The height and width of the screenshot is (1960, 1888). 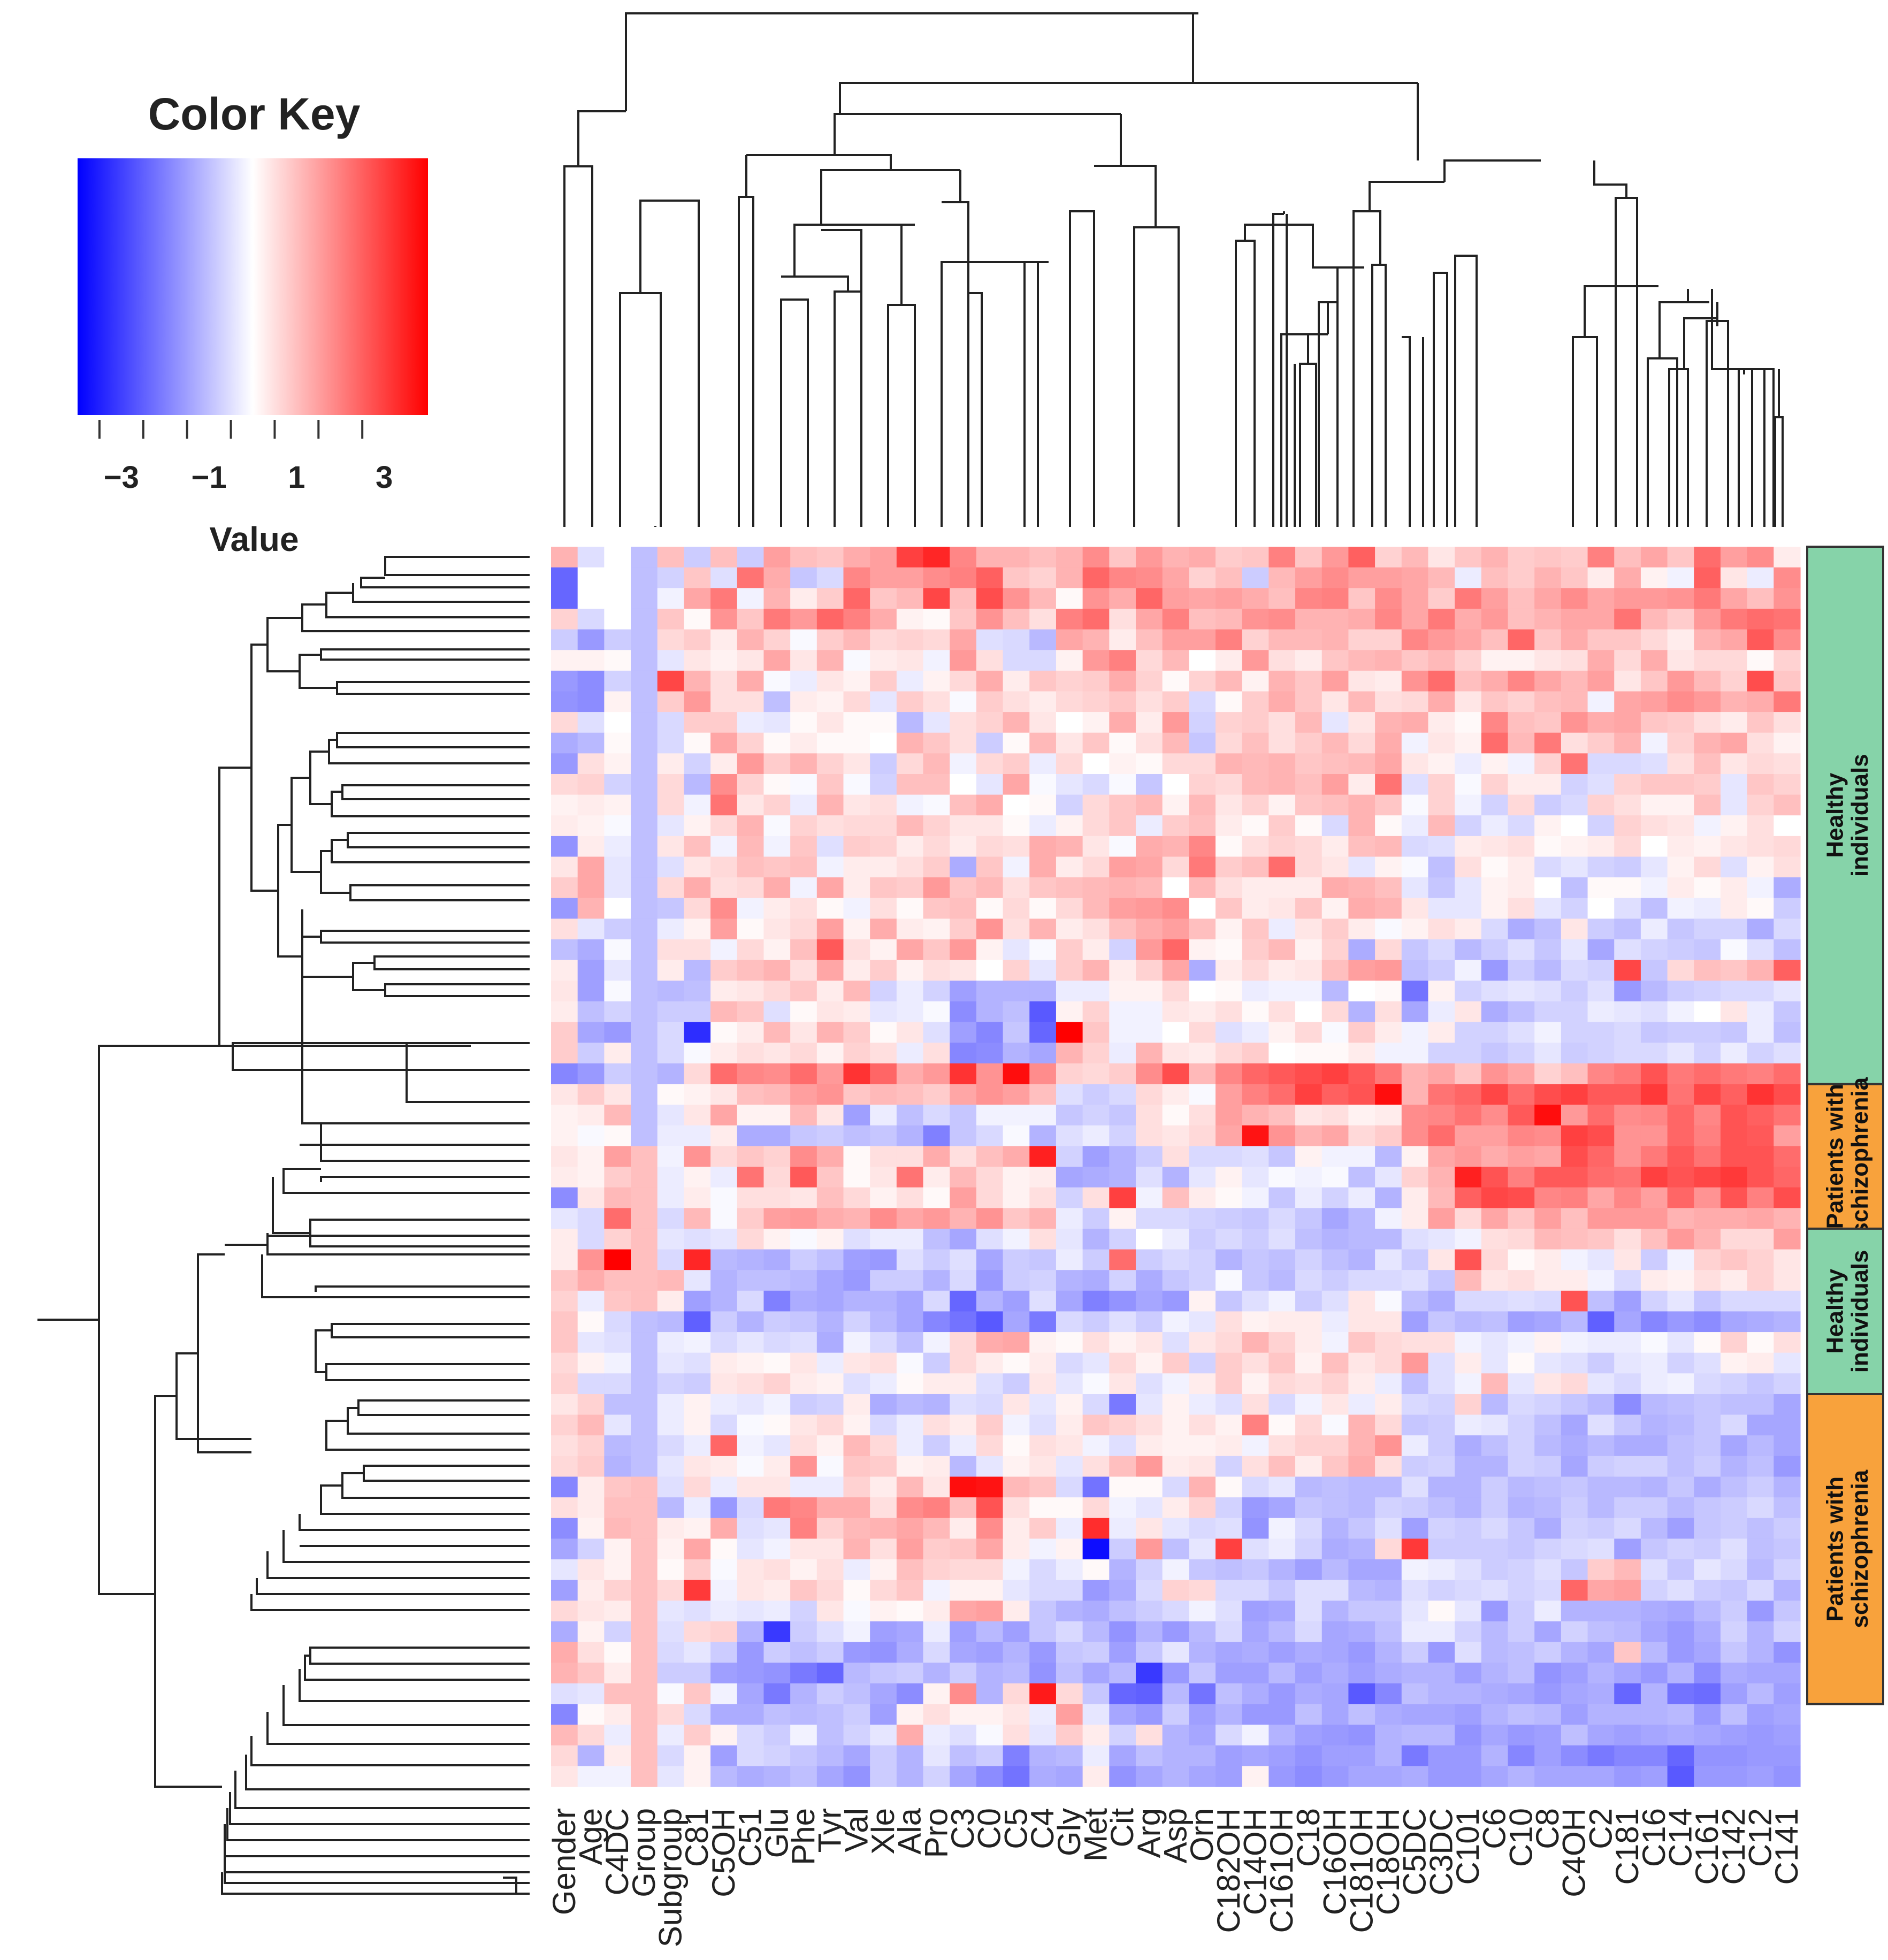 I want to click on column-label: C10, so click(x=1521, y=1837).